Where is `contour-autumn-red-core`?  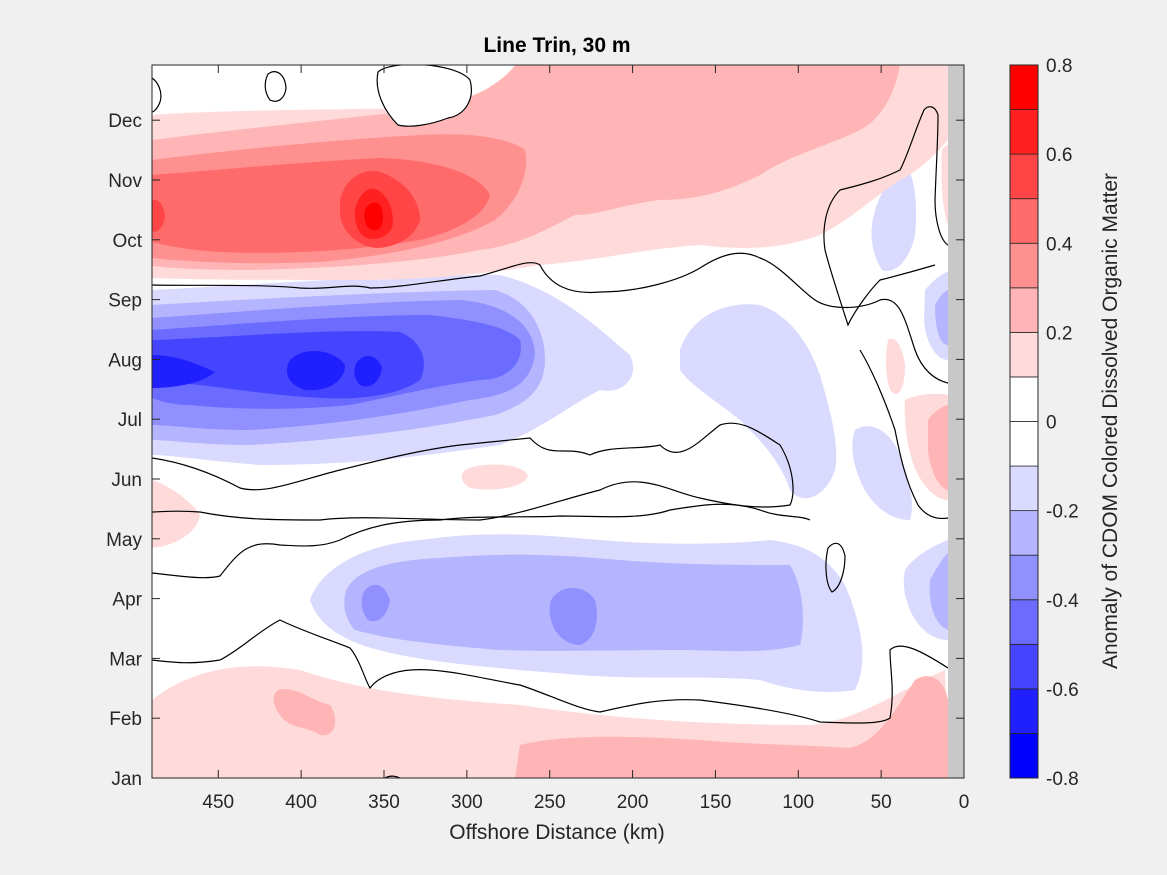
contour-autumn-red-core is located at coordinates (373, 216).